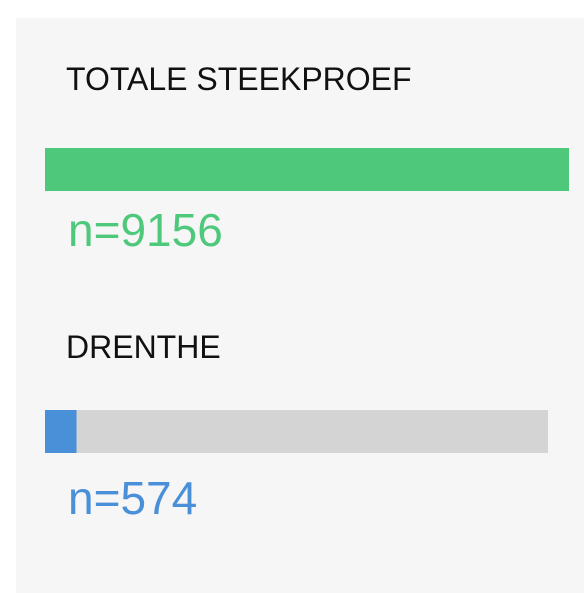 The image size is (584, 593). What do you see at coordinates (145, 230) in the screenshot?
I see `value-label: n=9156` at bounding box center [145, 230].